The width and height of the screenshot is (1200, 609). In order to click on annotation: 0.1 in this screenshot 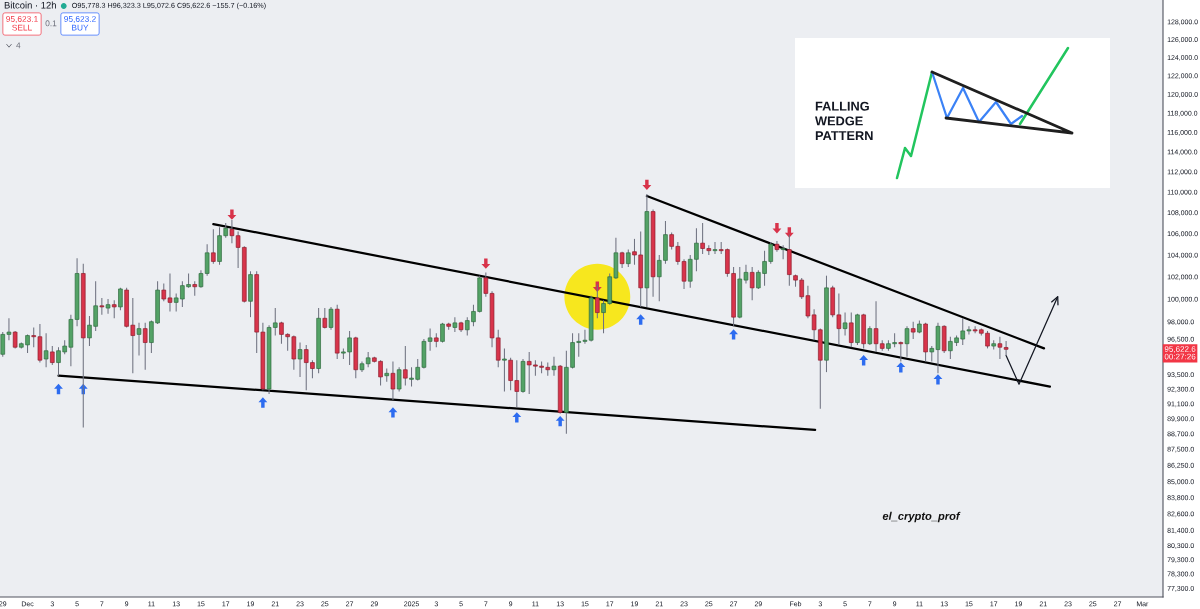, I will do `click(51, 23)`.